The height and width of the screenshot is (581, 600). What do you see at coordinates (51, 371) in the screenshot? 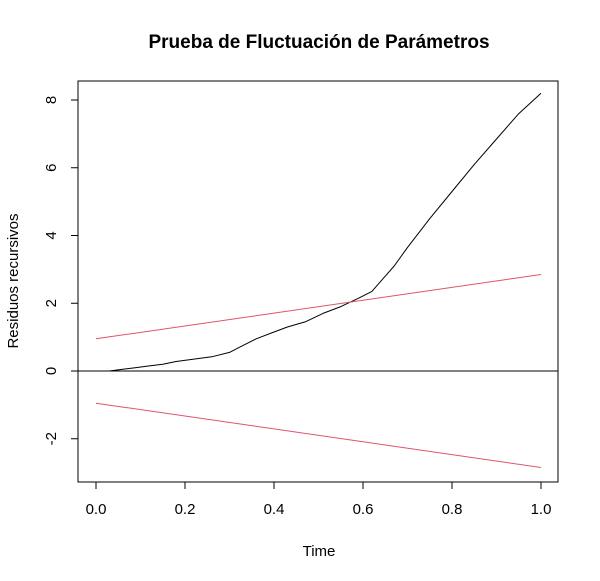
I see `y-tick-label: 0` at bounding box center [51, 371].